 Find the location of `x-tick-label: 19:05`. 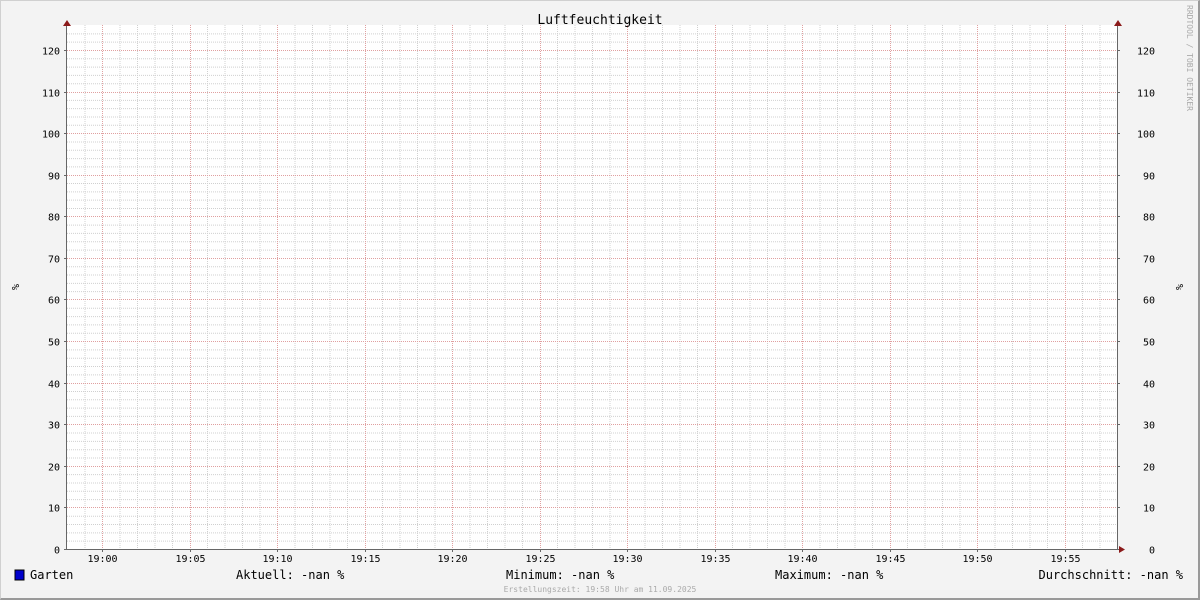

x-tick-label: 19:05 is located at coordinates (190, 559).